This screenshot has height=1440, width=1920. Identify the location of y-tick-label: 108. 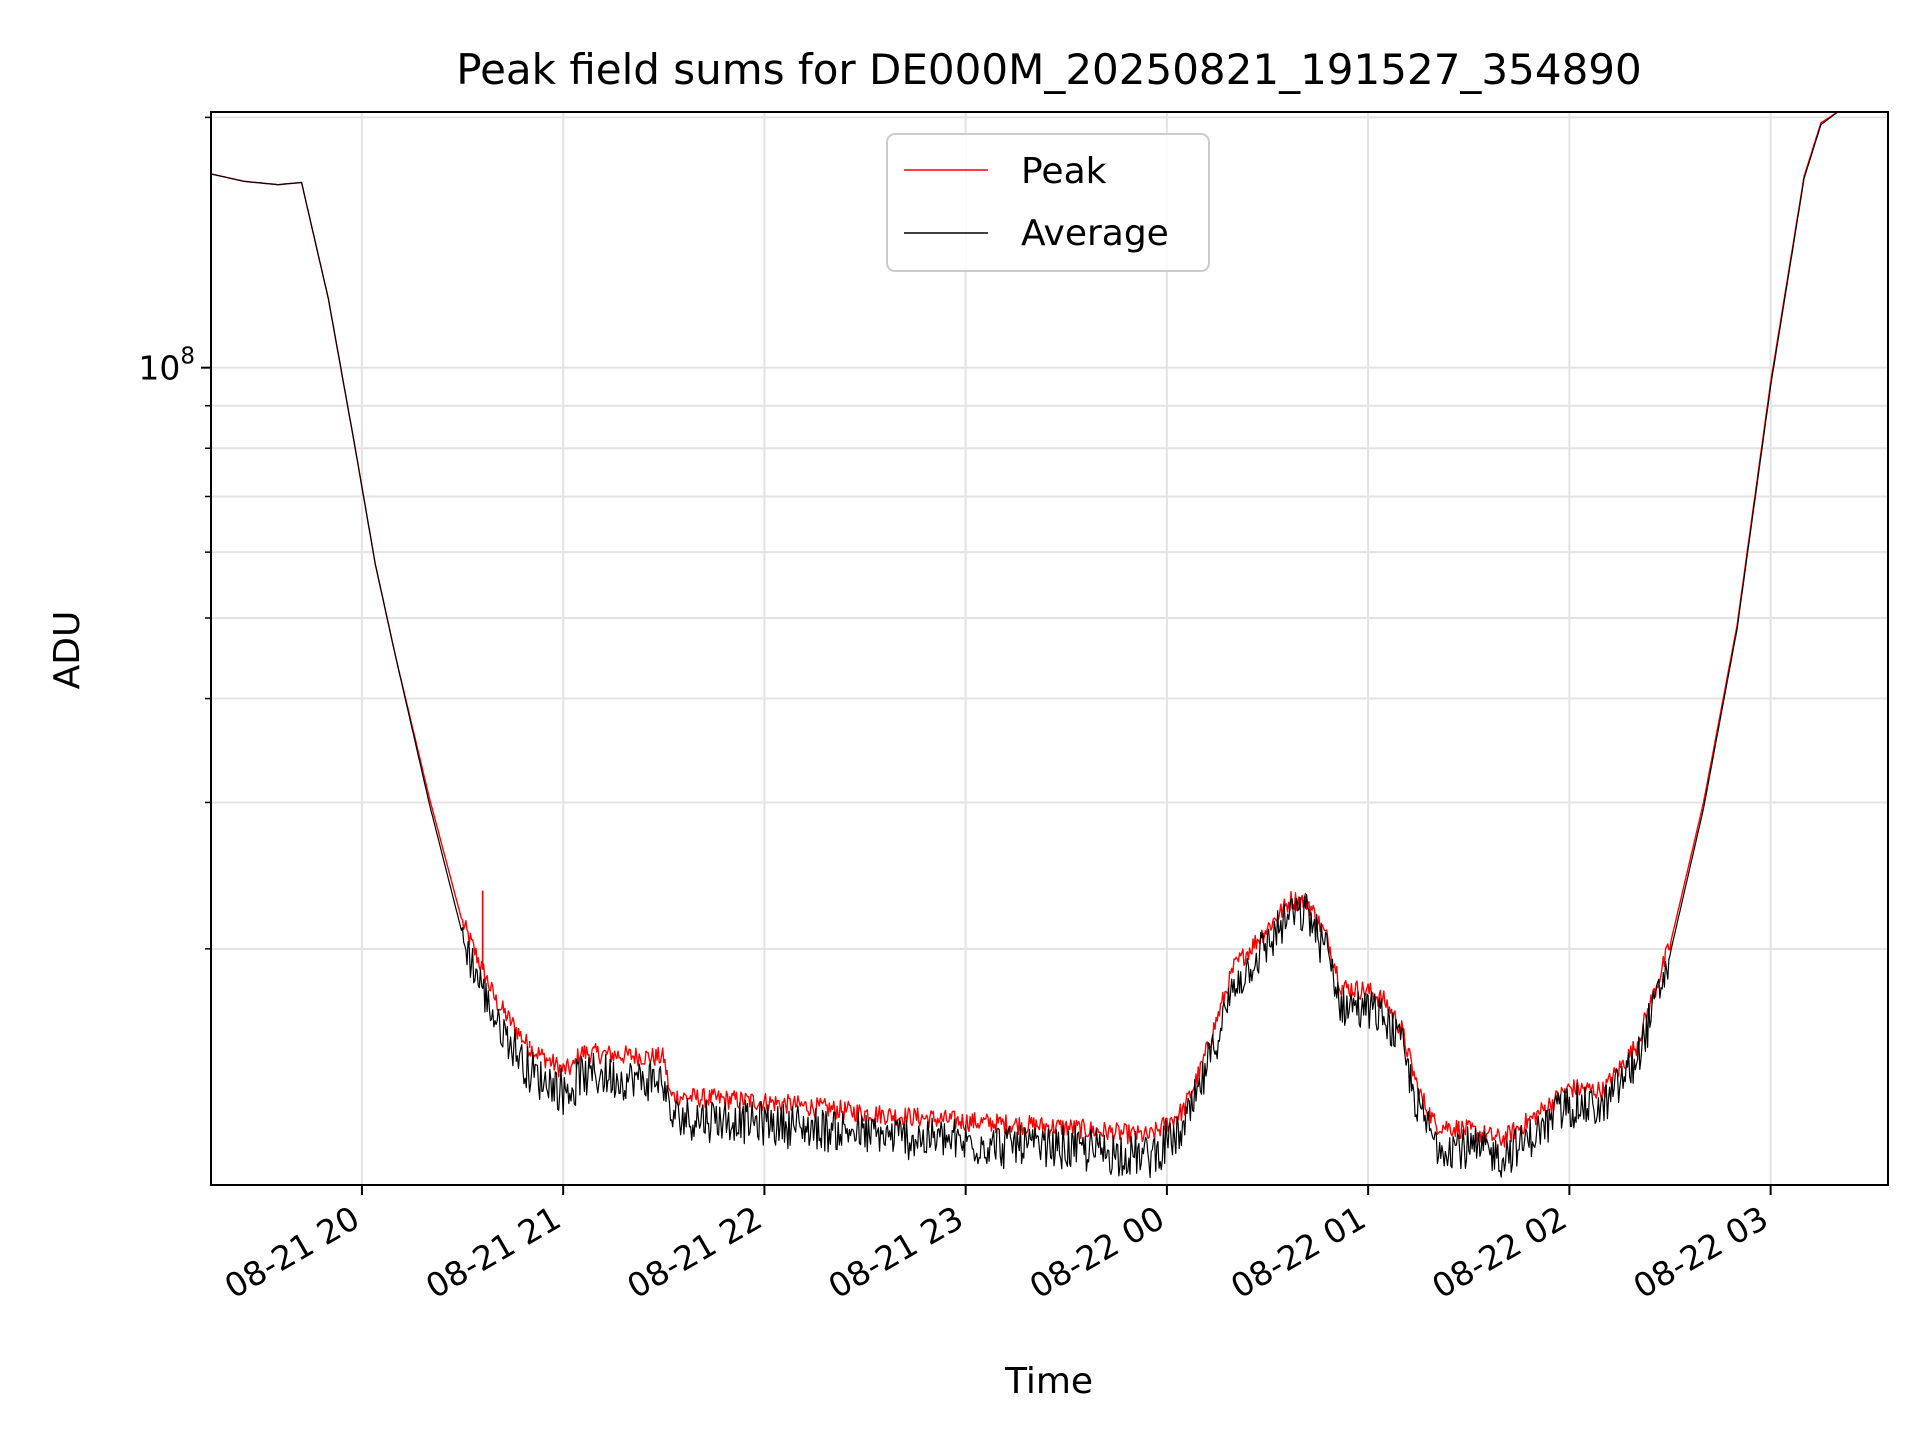
(166, 366).